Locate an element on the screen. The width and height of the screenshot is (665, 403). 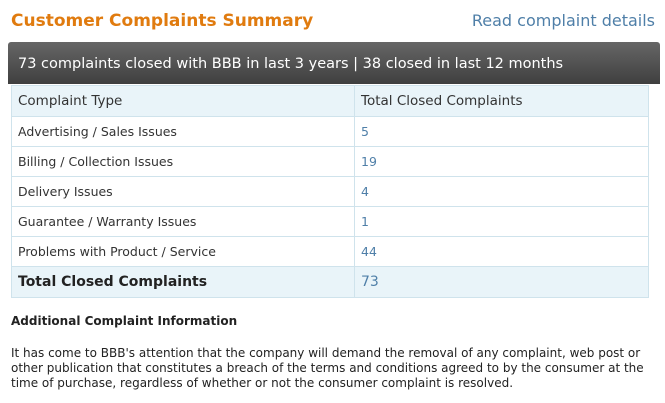
table-row: Delivery Issues 4 is located at coordinates (330, 191).